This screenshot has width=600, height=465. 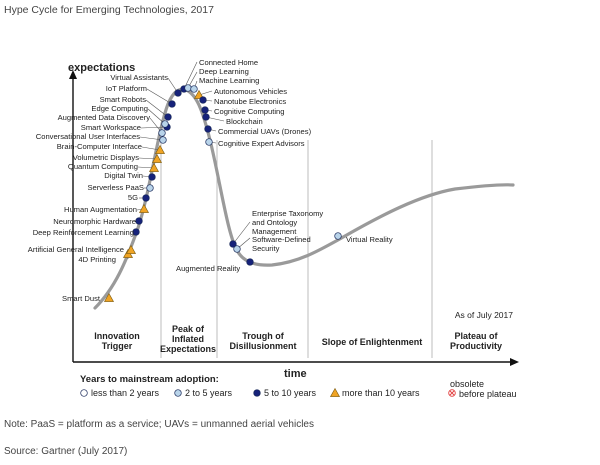 What do you see at coordinates (73, 74) in the screenshot?
I see `y-axis-arrow` at bounding box center [73, 74].